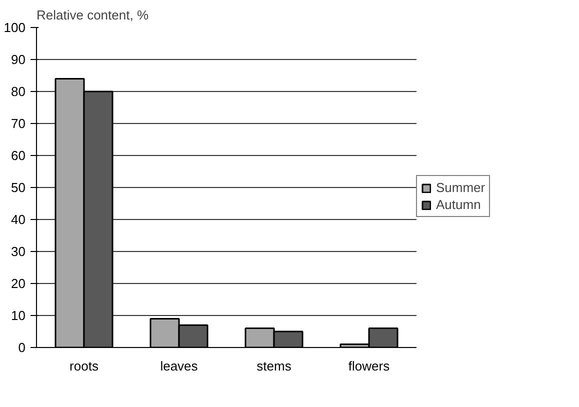  What do you see at coordinates (18, 155) in the screenshot?
I see `y-tick-label: 60` at bounding box center [18, 155].